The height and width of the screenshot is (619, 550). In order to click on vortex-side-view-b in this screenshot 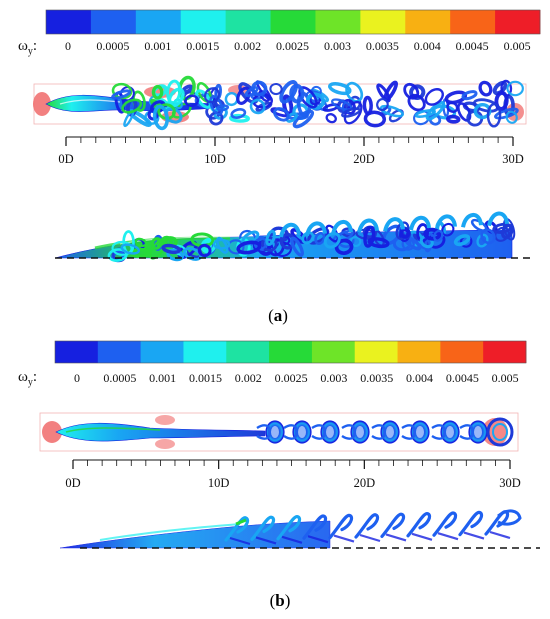, I will do `click(299, 529)`.